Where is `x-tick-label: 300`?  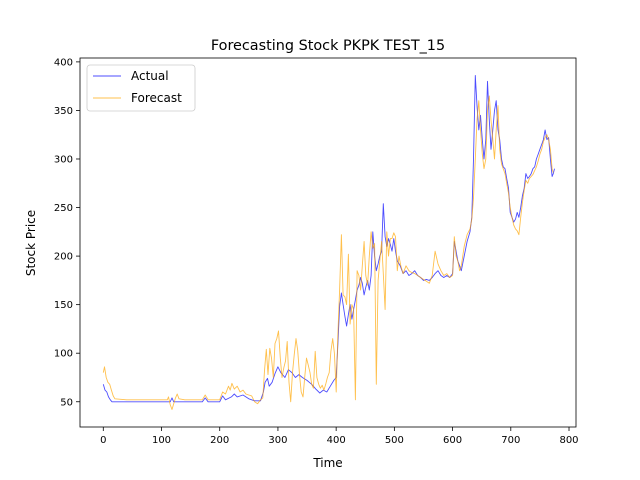
x-tick-label: 300 is located at coordinates (277, 440).